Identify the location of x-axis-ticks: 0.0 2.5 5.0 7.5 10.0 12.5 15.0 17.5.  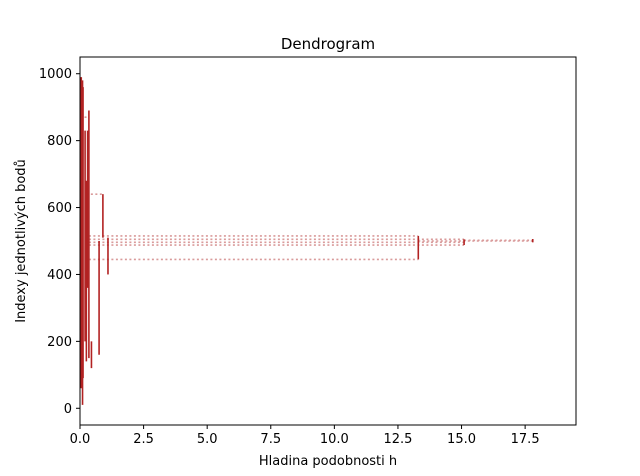
(305, 436).